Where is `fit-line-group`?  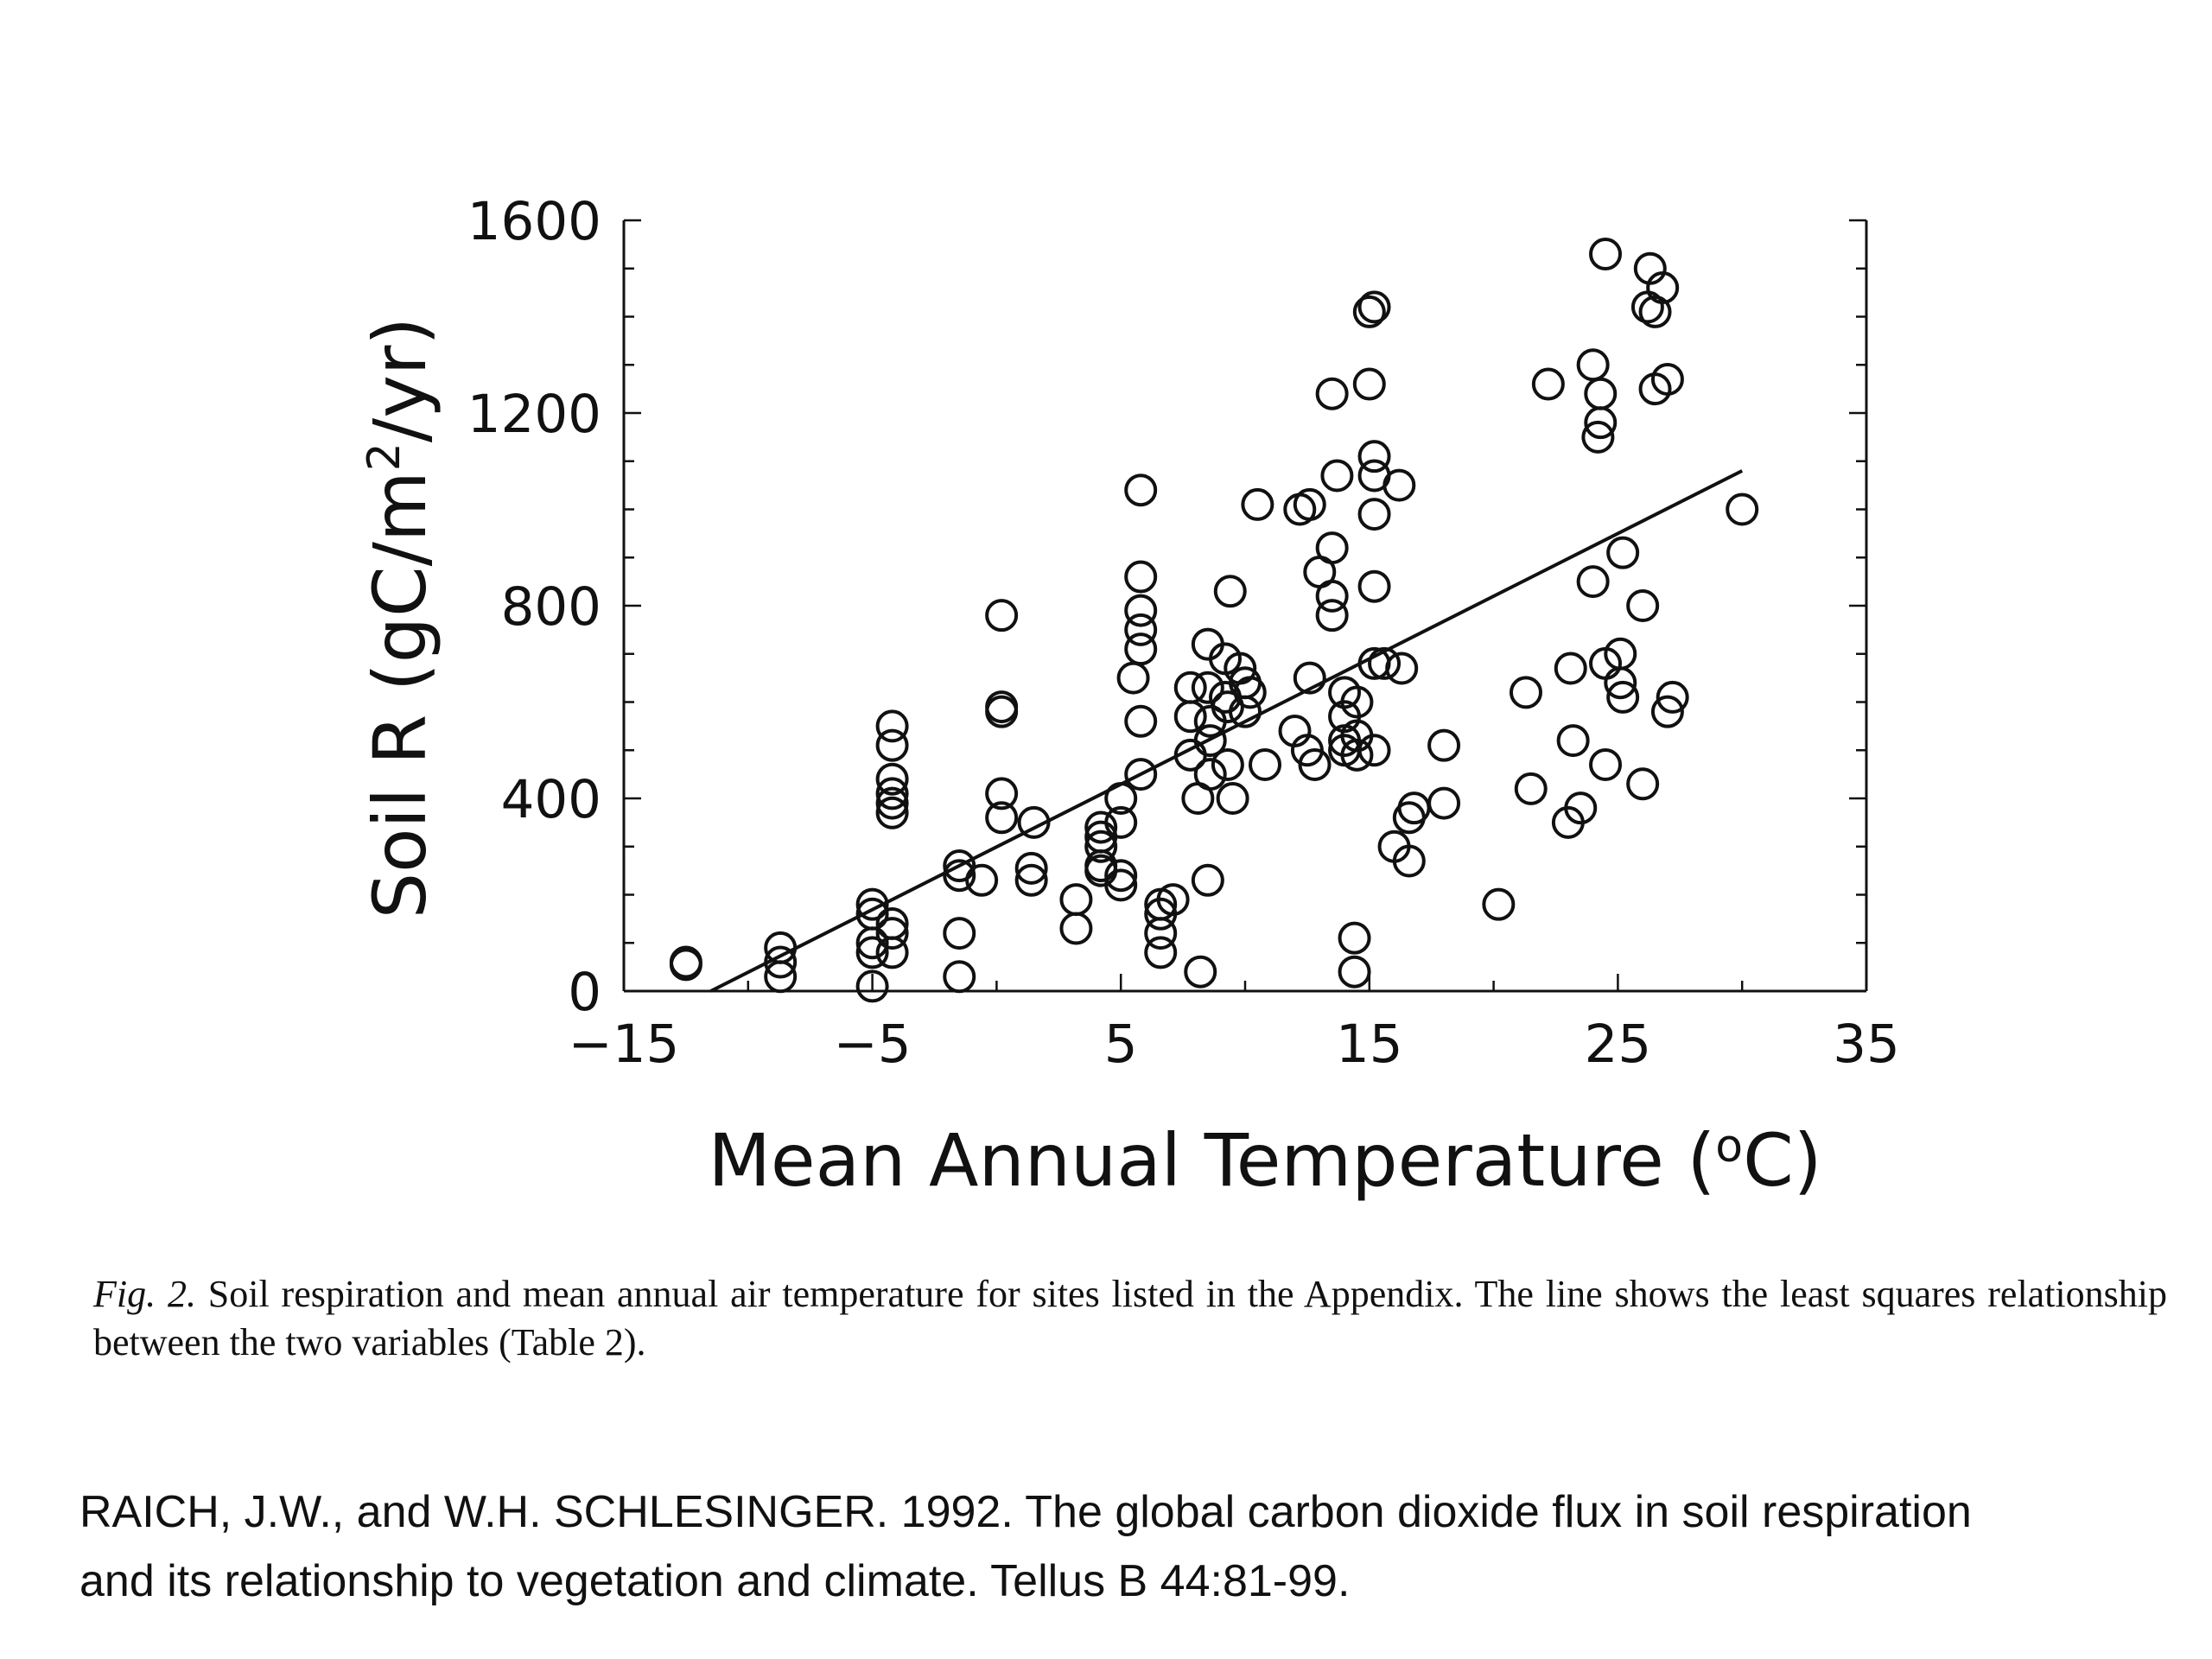 fit-line-group is located at coordinates (1226, 731).